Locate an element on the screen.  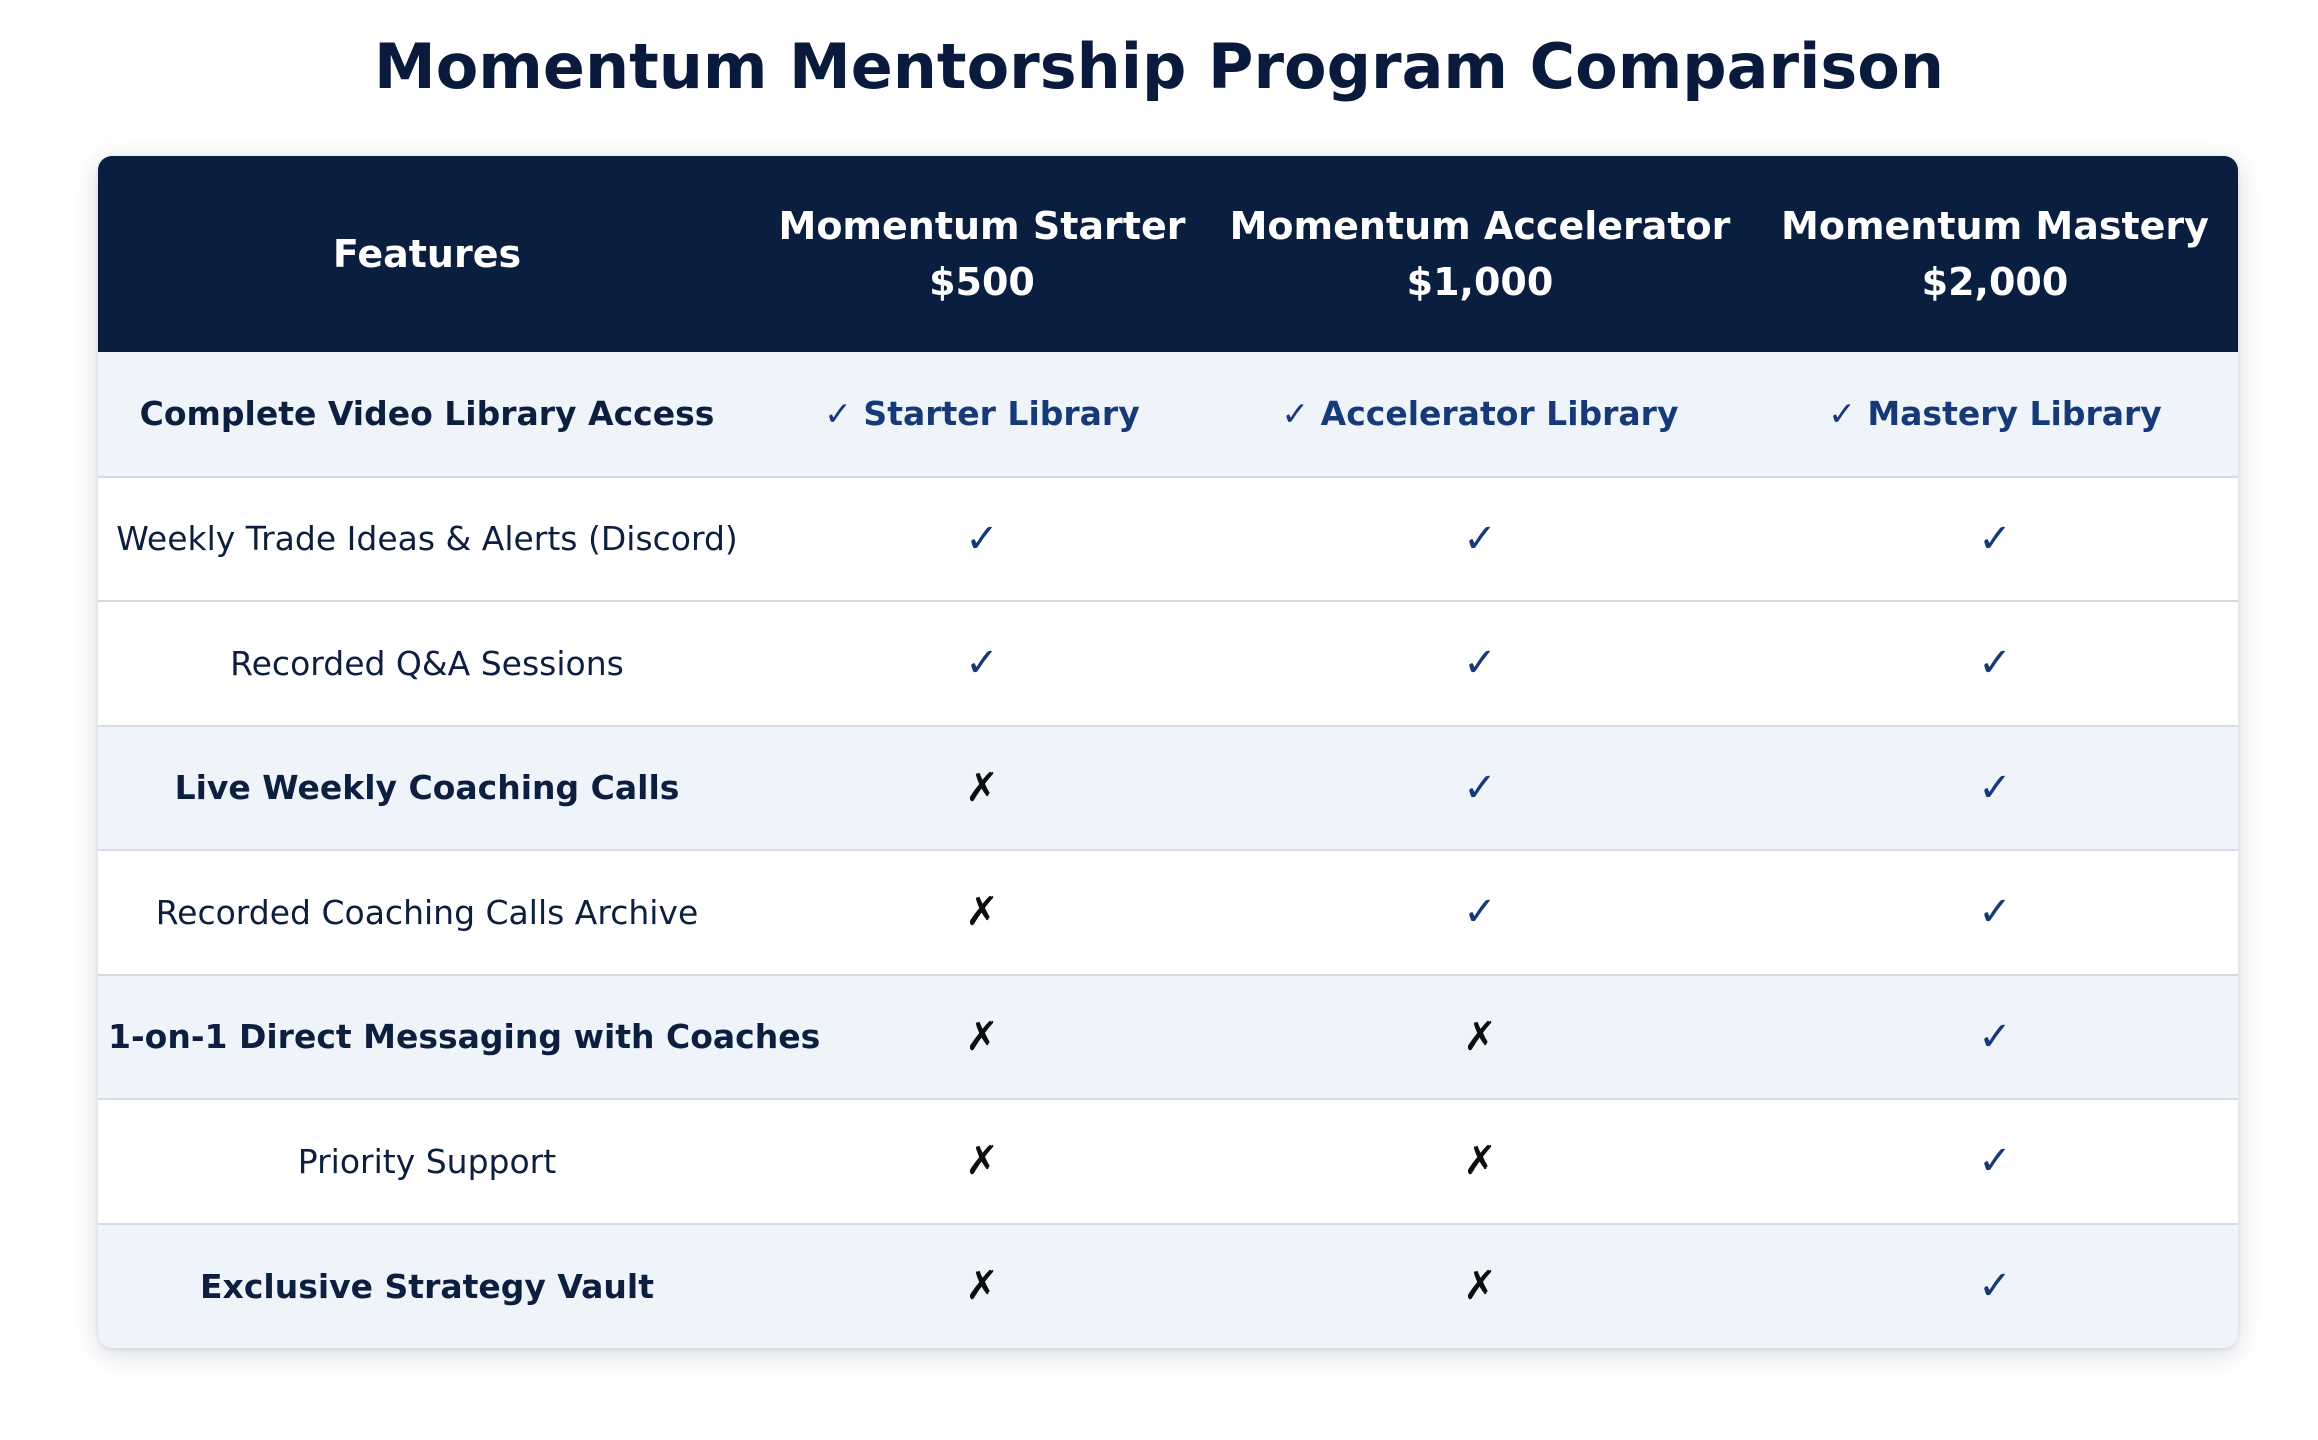
table-row: Live Weekly Coaching Calls ✗ ✓ ✓ is located at coordinates (1168, 788).